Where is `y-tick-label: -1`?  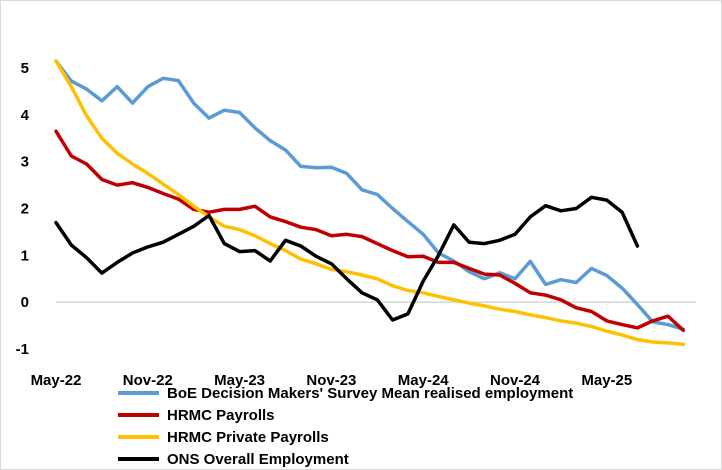
y-tick-label: -1 is located at coordinates (22, 349).